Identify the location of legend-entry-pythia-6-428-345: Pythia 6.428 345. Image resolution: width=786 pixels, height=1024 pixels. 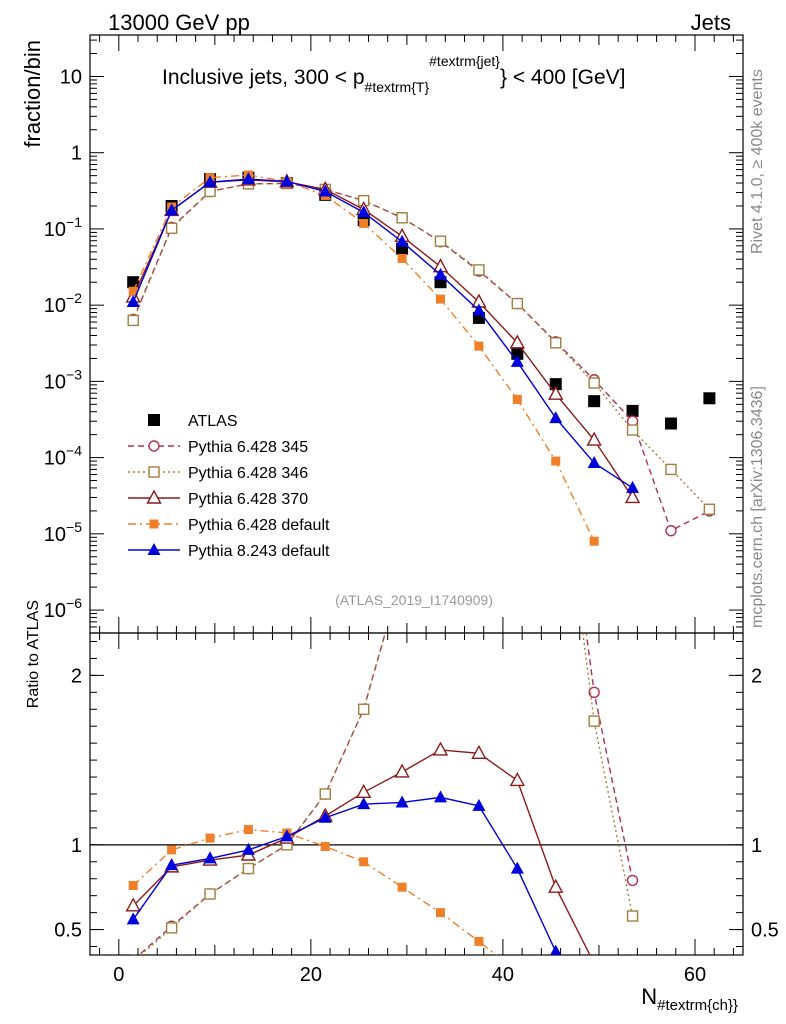
(218, 447).